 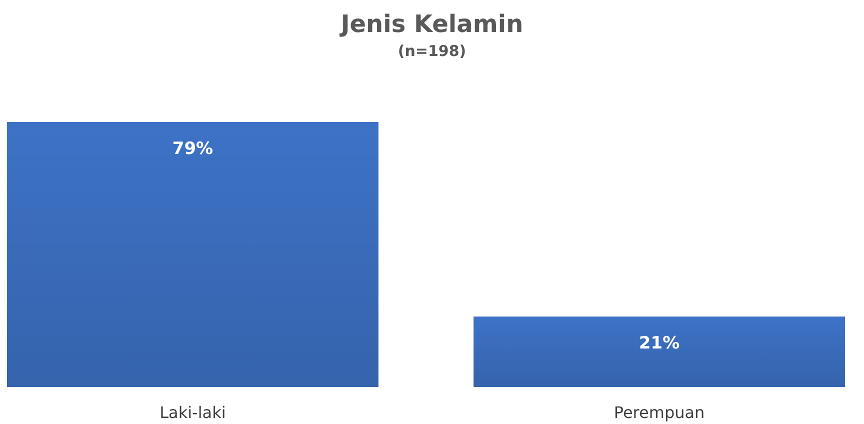 I want to click on data-label: 79%, so click(x=193, y=149).